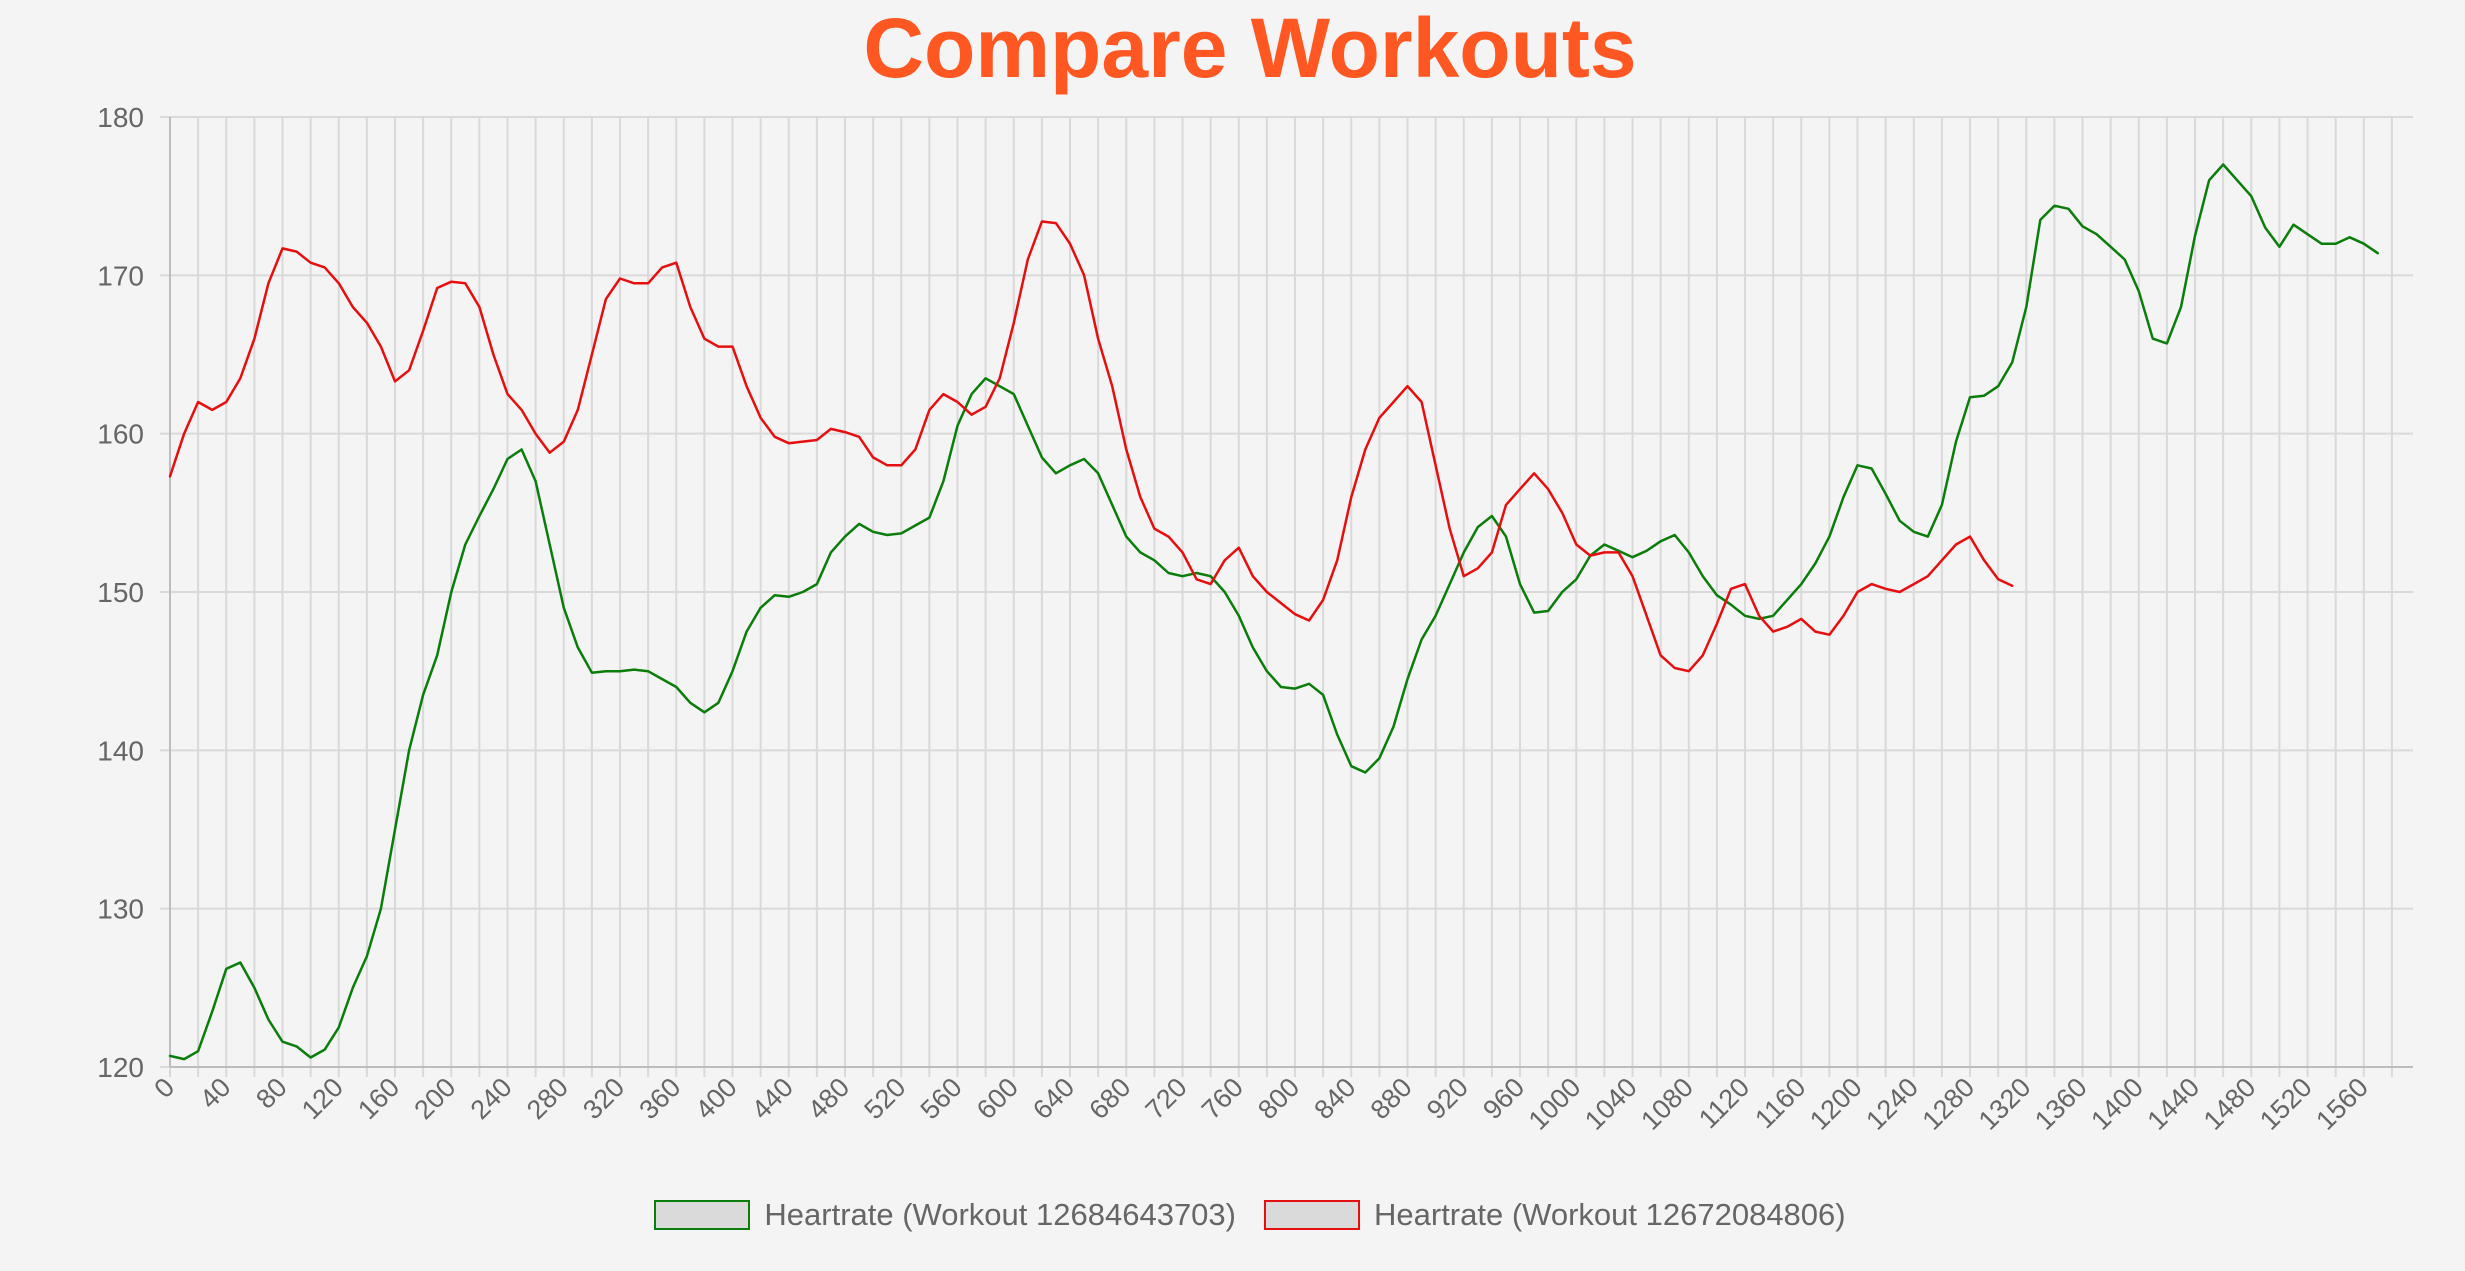  Describe the element at coordinates (434, 1098) in the screenshot. I see `x-tick-label: 200` at that location.